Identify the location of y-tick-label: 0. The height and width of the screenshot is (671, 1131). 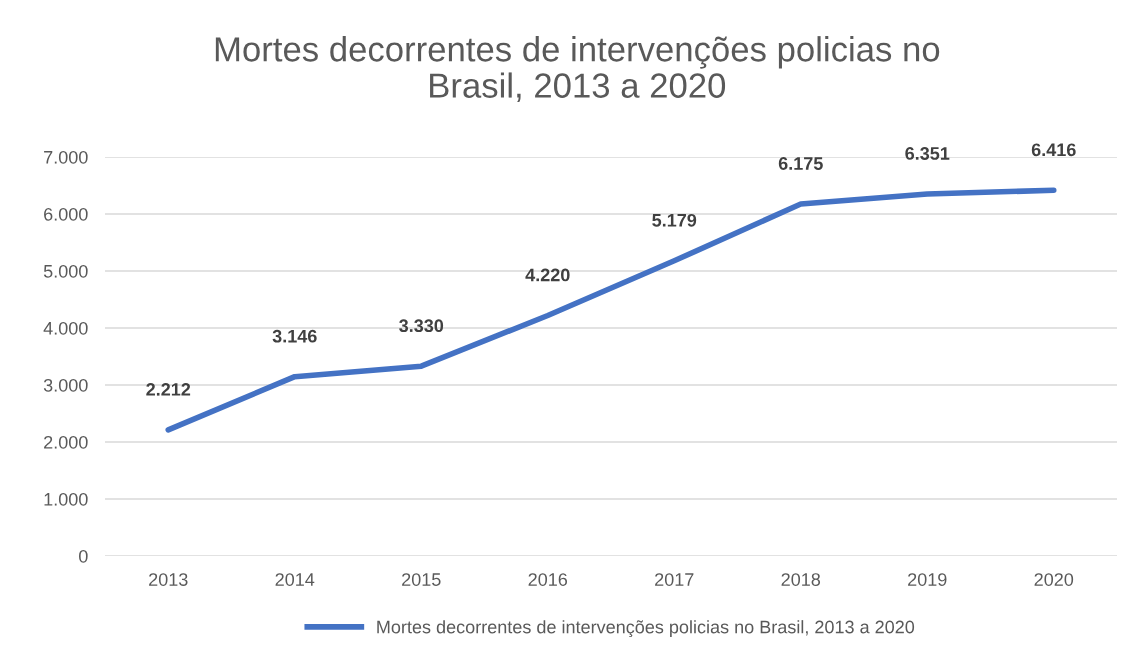
(83, 556).